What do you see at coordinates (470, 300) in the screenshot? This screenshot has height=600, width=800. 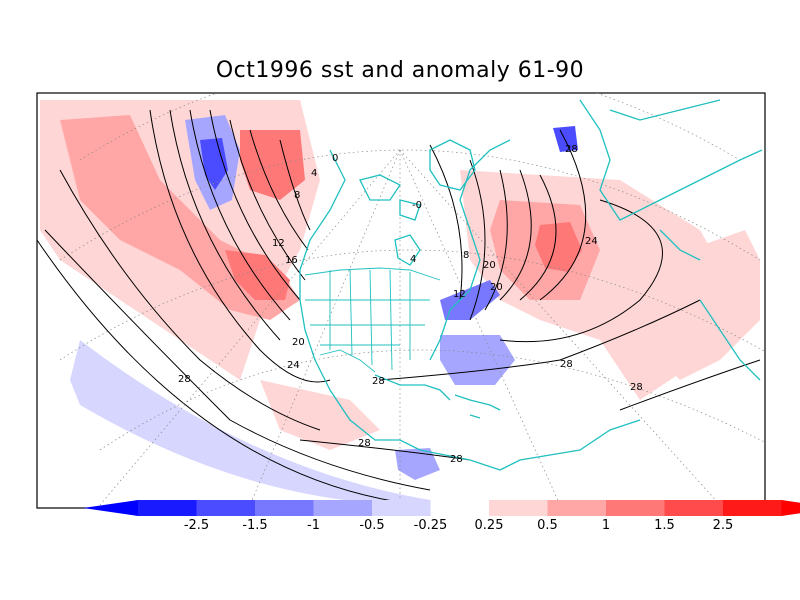 I see `anomaly-neg-gulfstream` at bounding box center [470, 300].